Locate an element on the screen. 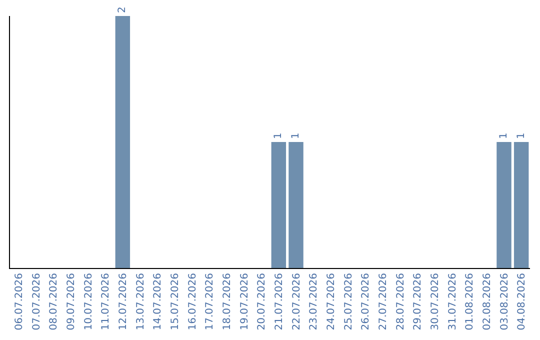 Image resolution: width=540 pixels, height=340 pixels. x-tick-label: 26.07.2026 is located at coordinates (366, 301).